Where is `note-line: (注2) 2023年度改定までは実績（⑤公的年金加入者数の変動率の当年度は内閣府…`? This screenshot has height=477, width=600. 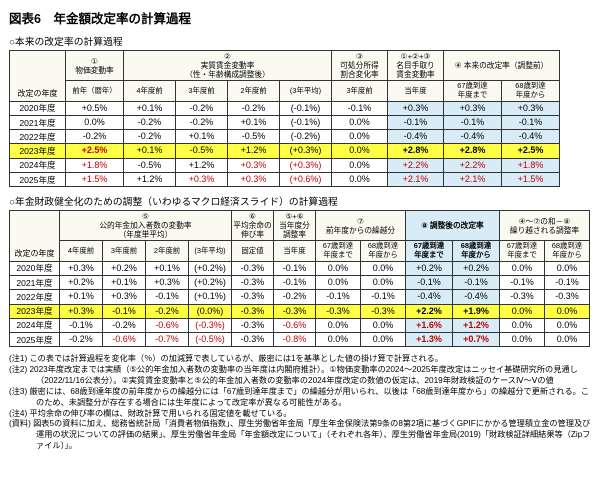
note-line: (注2) 2023年度改定までは実績（⑤公的年金加入者数の変動率の当年度は内閣府… is located at coordinates (293, 375).